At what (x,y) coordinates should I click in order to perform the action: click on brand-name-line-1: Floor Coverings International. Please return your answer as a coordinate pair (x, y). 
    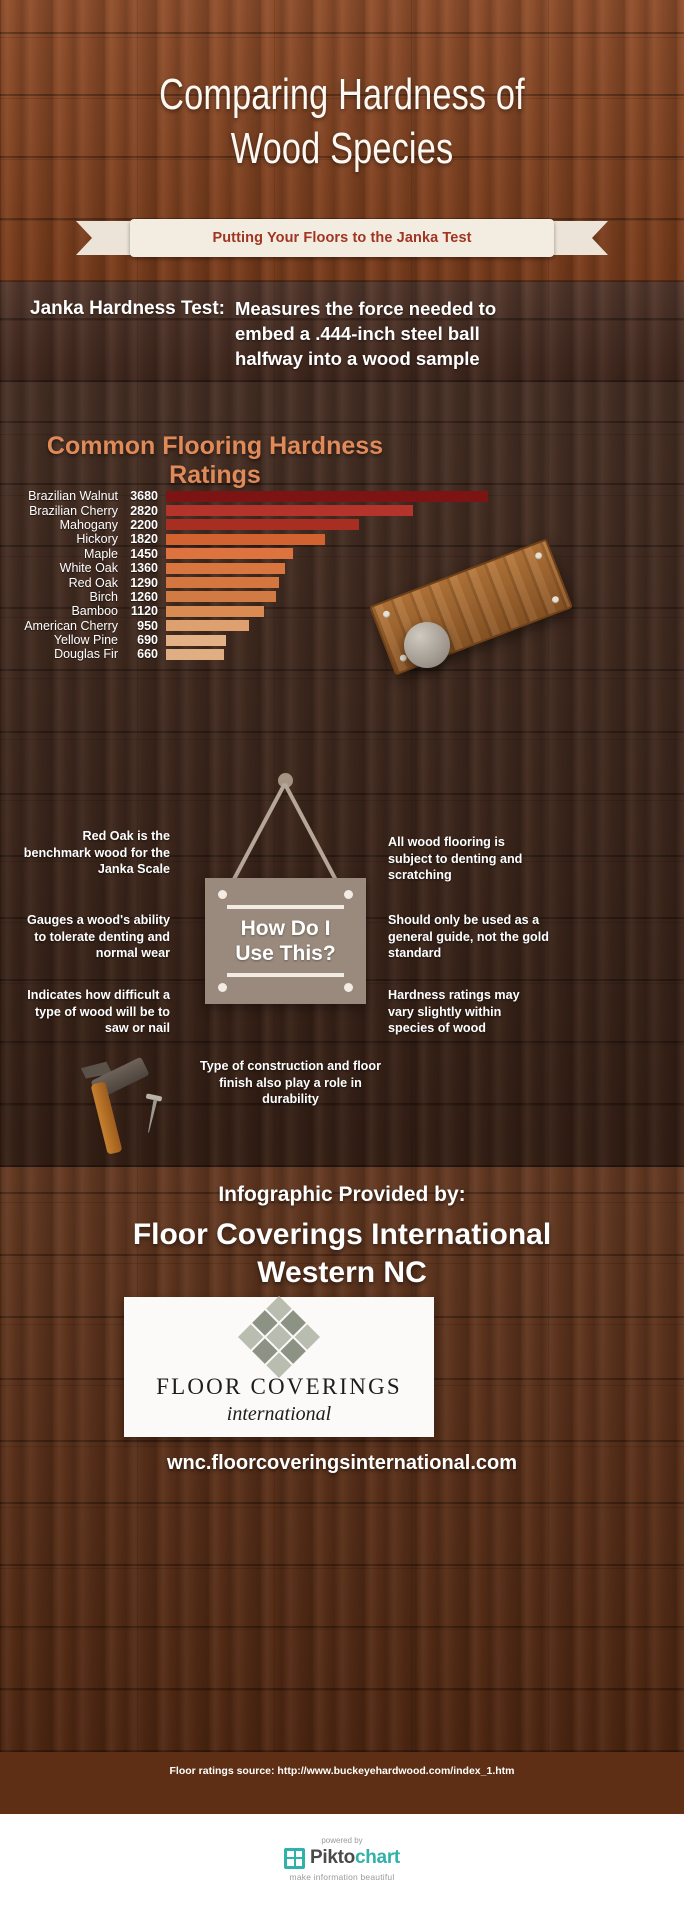
    Looking at the image, I should click on (342, 1234).